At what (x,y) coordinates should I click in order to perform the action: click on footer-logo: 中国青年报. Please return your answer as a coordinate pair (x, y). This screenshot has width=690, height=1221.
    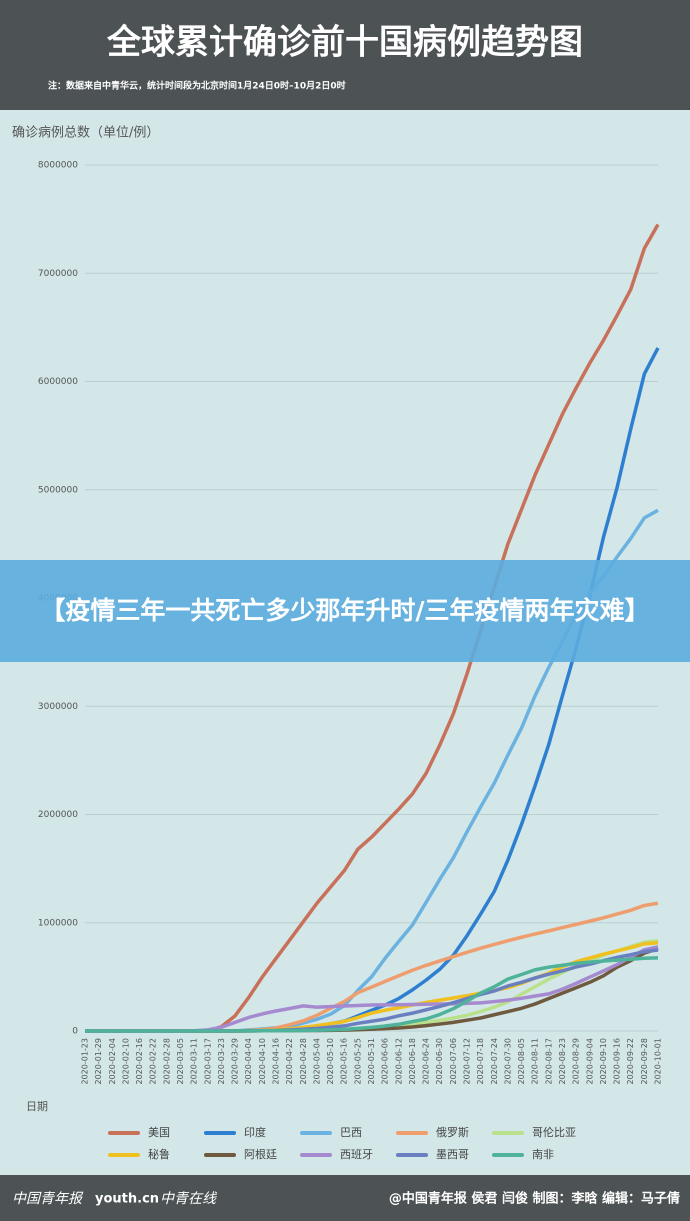
    Looking at the image, I should click on (48, 1199).